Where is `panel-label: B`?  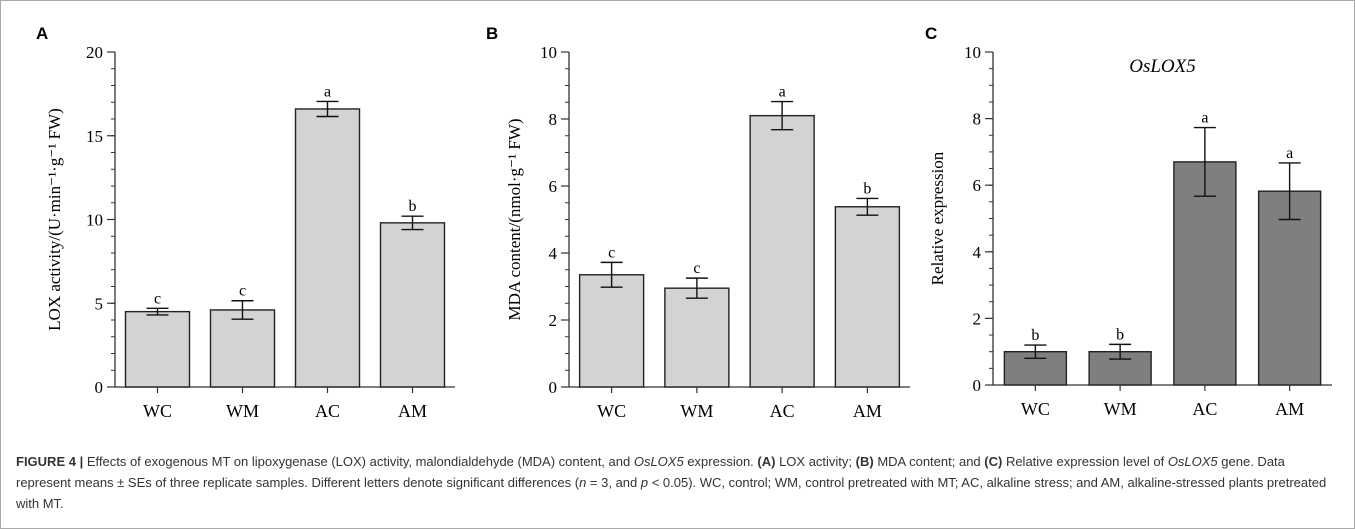 panel-label: B is located at coordinates (492, 33).